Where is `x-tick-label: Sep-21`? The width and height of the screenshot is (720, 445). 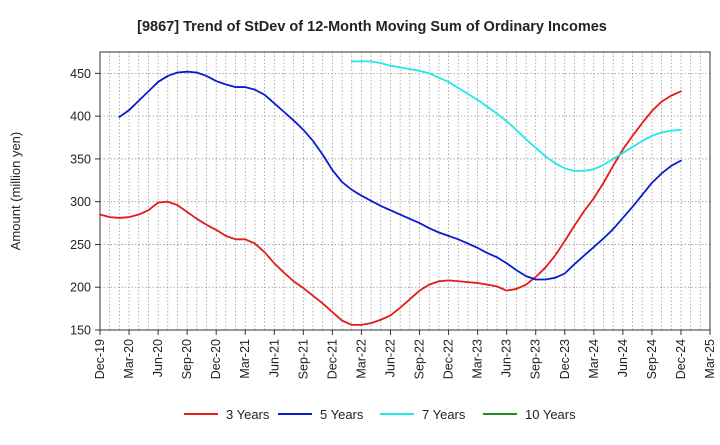 x-tick-label: Sep-21 is located at coordinates (303, 359).